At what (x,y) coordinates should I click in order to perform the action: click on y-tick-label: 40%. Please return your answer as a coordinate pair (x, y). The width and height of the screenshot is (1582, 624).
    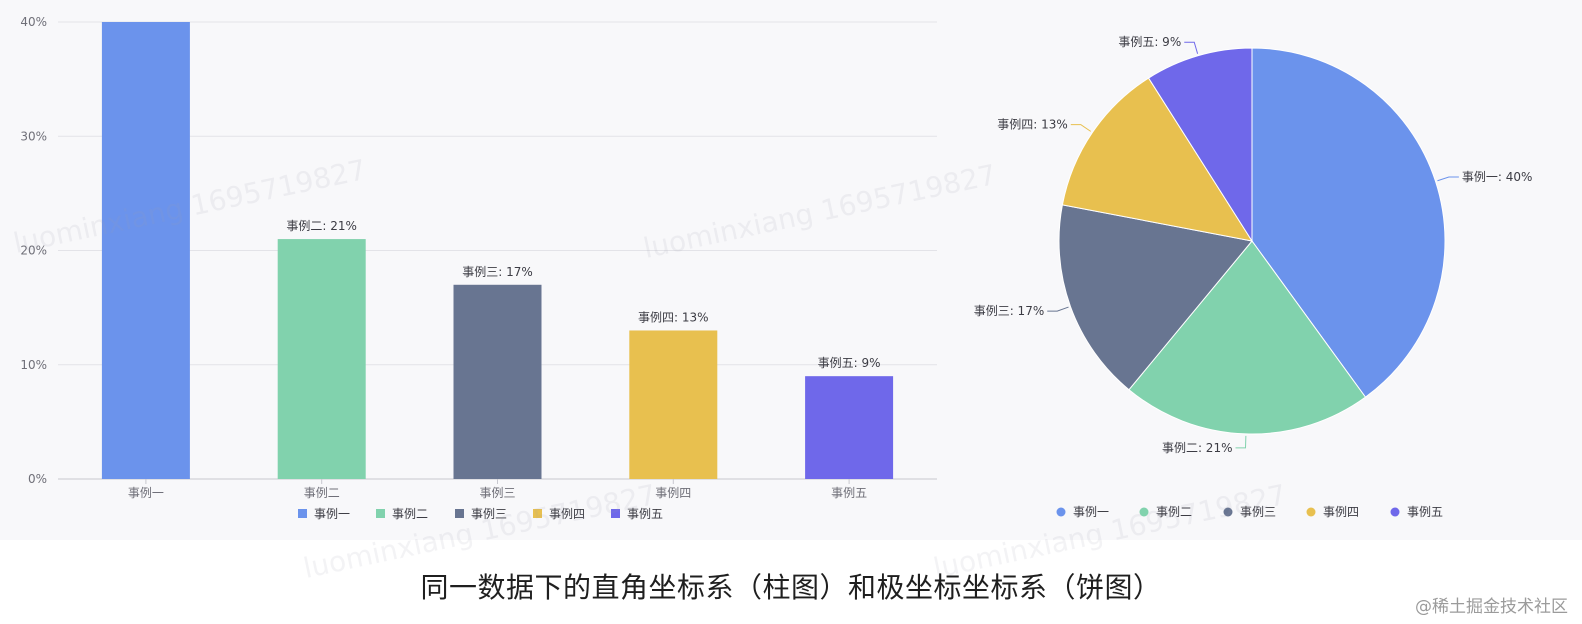
    Looking at the image, I should click on (33, 22).